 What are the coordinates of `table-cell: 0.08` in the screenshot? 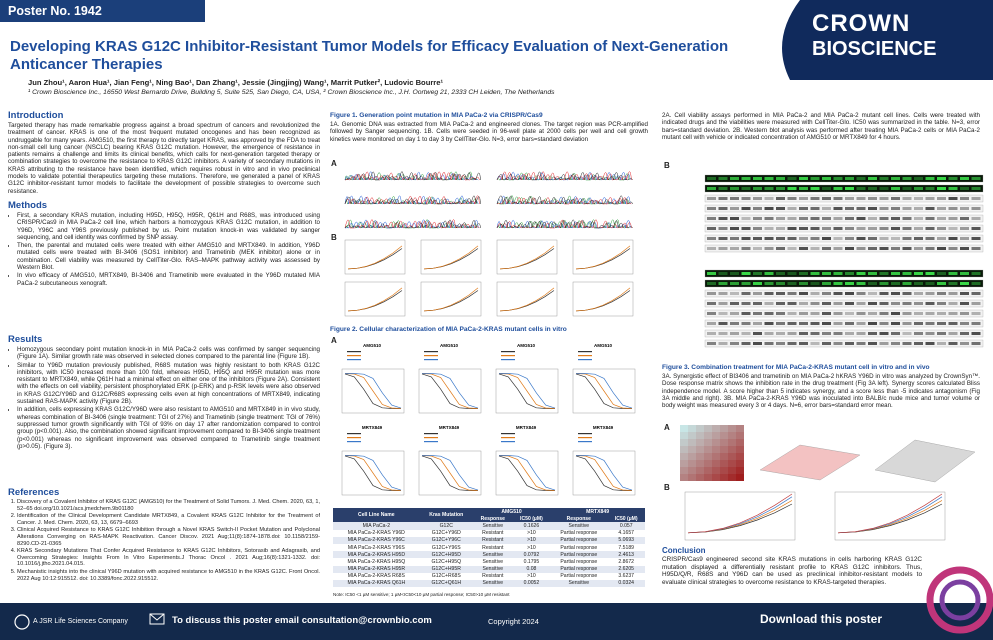 It's located at (531, 569).